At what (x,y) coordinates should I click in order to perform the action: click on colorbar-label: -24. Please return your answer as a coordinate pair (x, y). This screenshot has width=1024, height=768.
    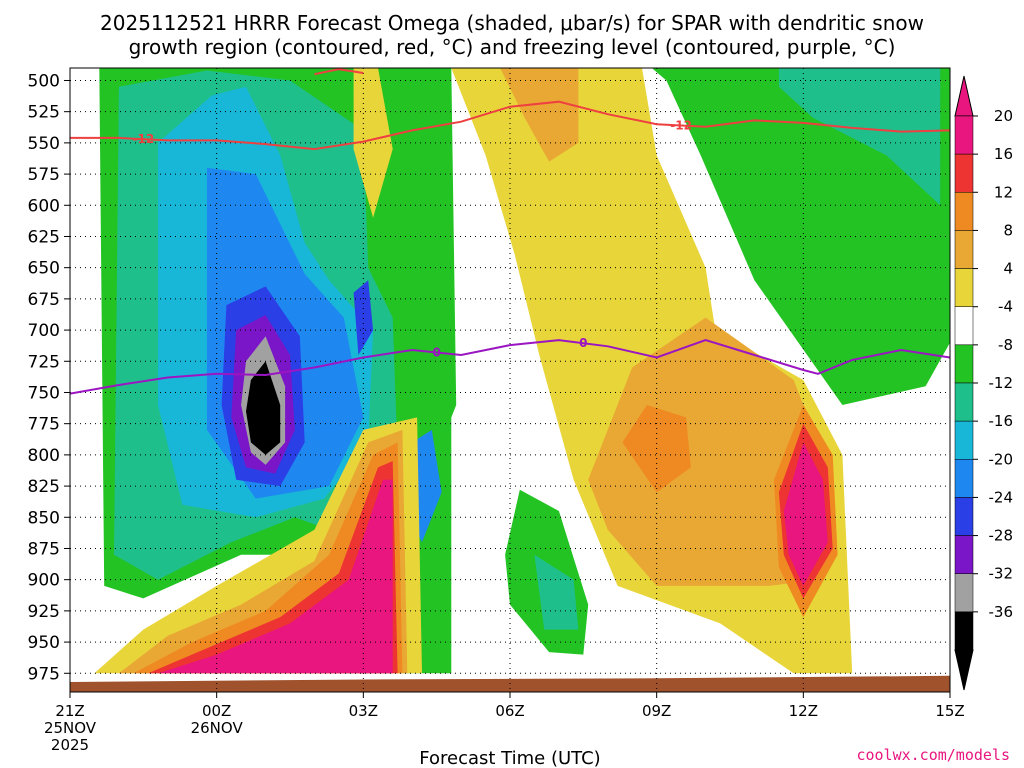
    Looking at the image, I should click on (1001, 497).